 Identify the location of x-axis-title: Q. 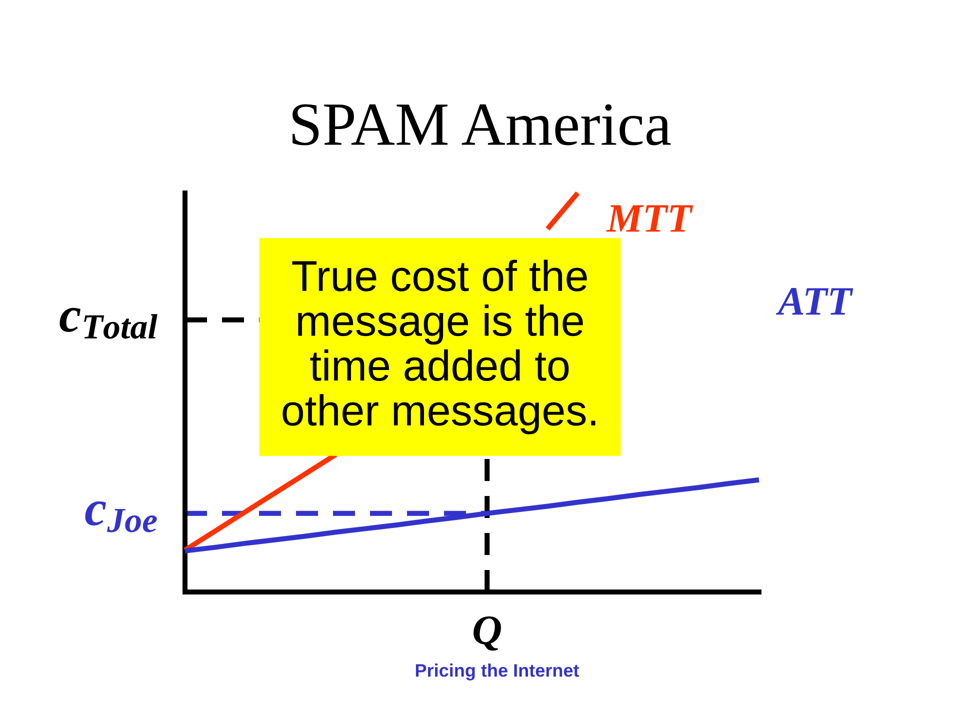
(487, 633).